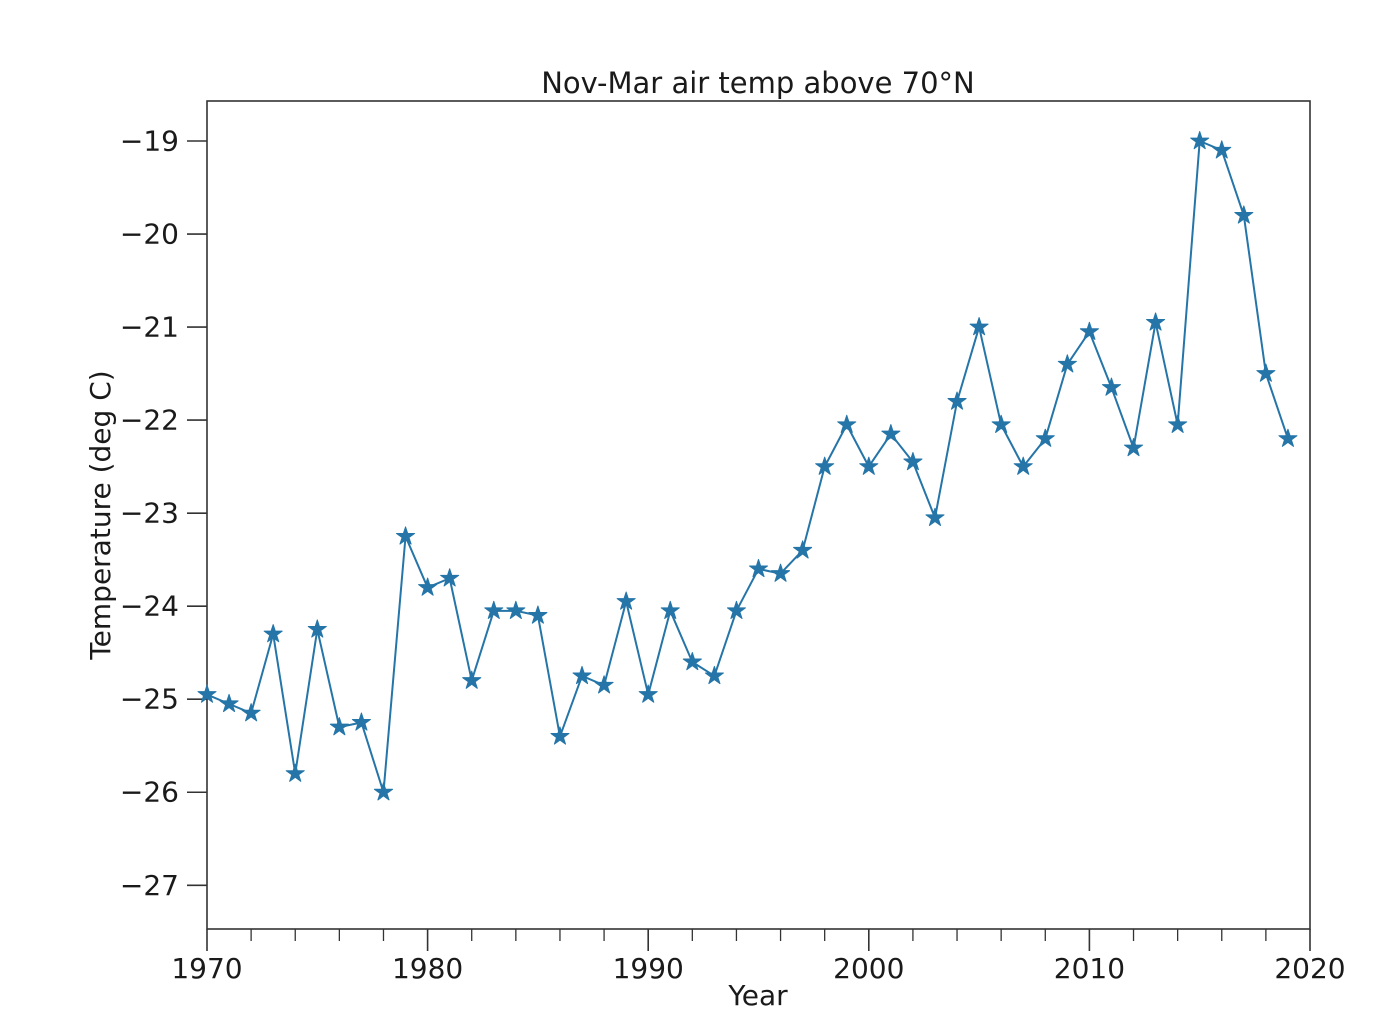  Describe the element at coordinates (149, 234) in the screenshot. I see `y-tick-label: −20` at that location.